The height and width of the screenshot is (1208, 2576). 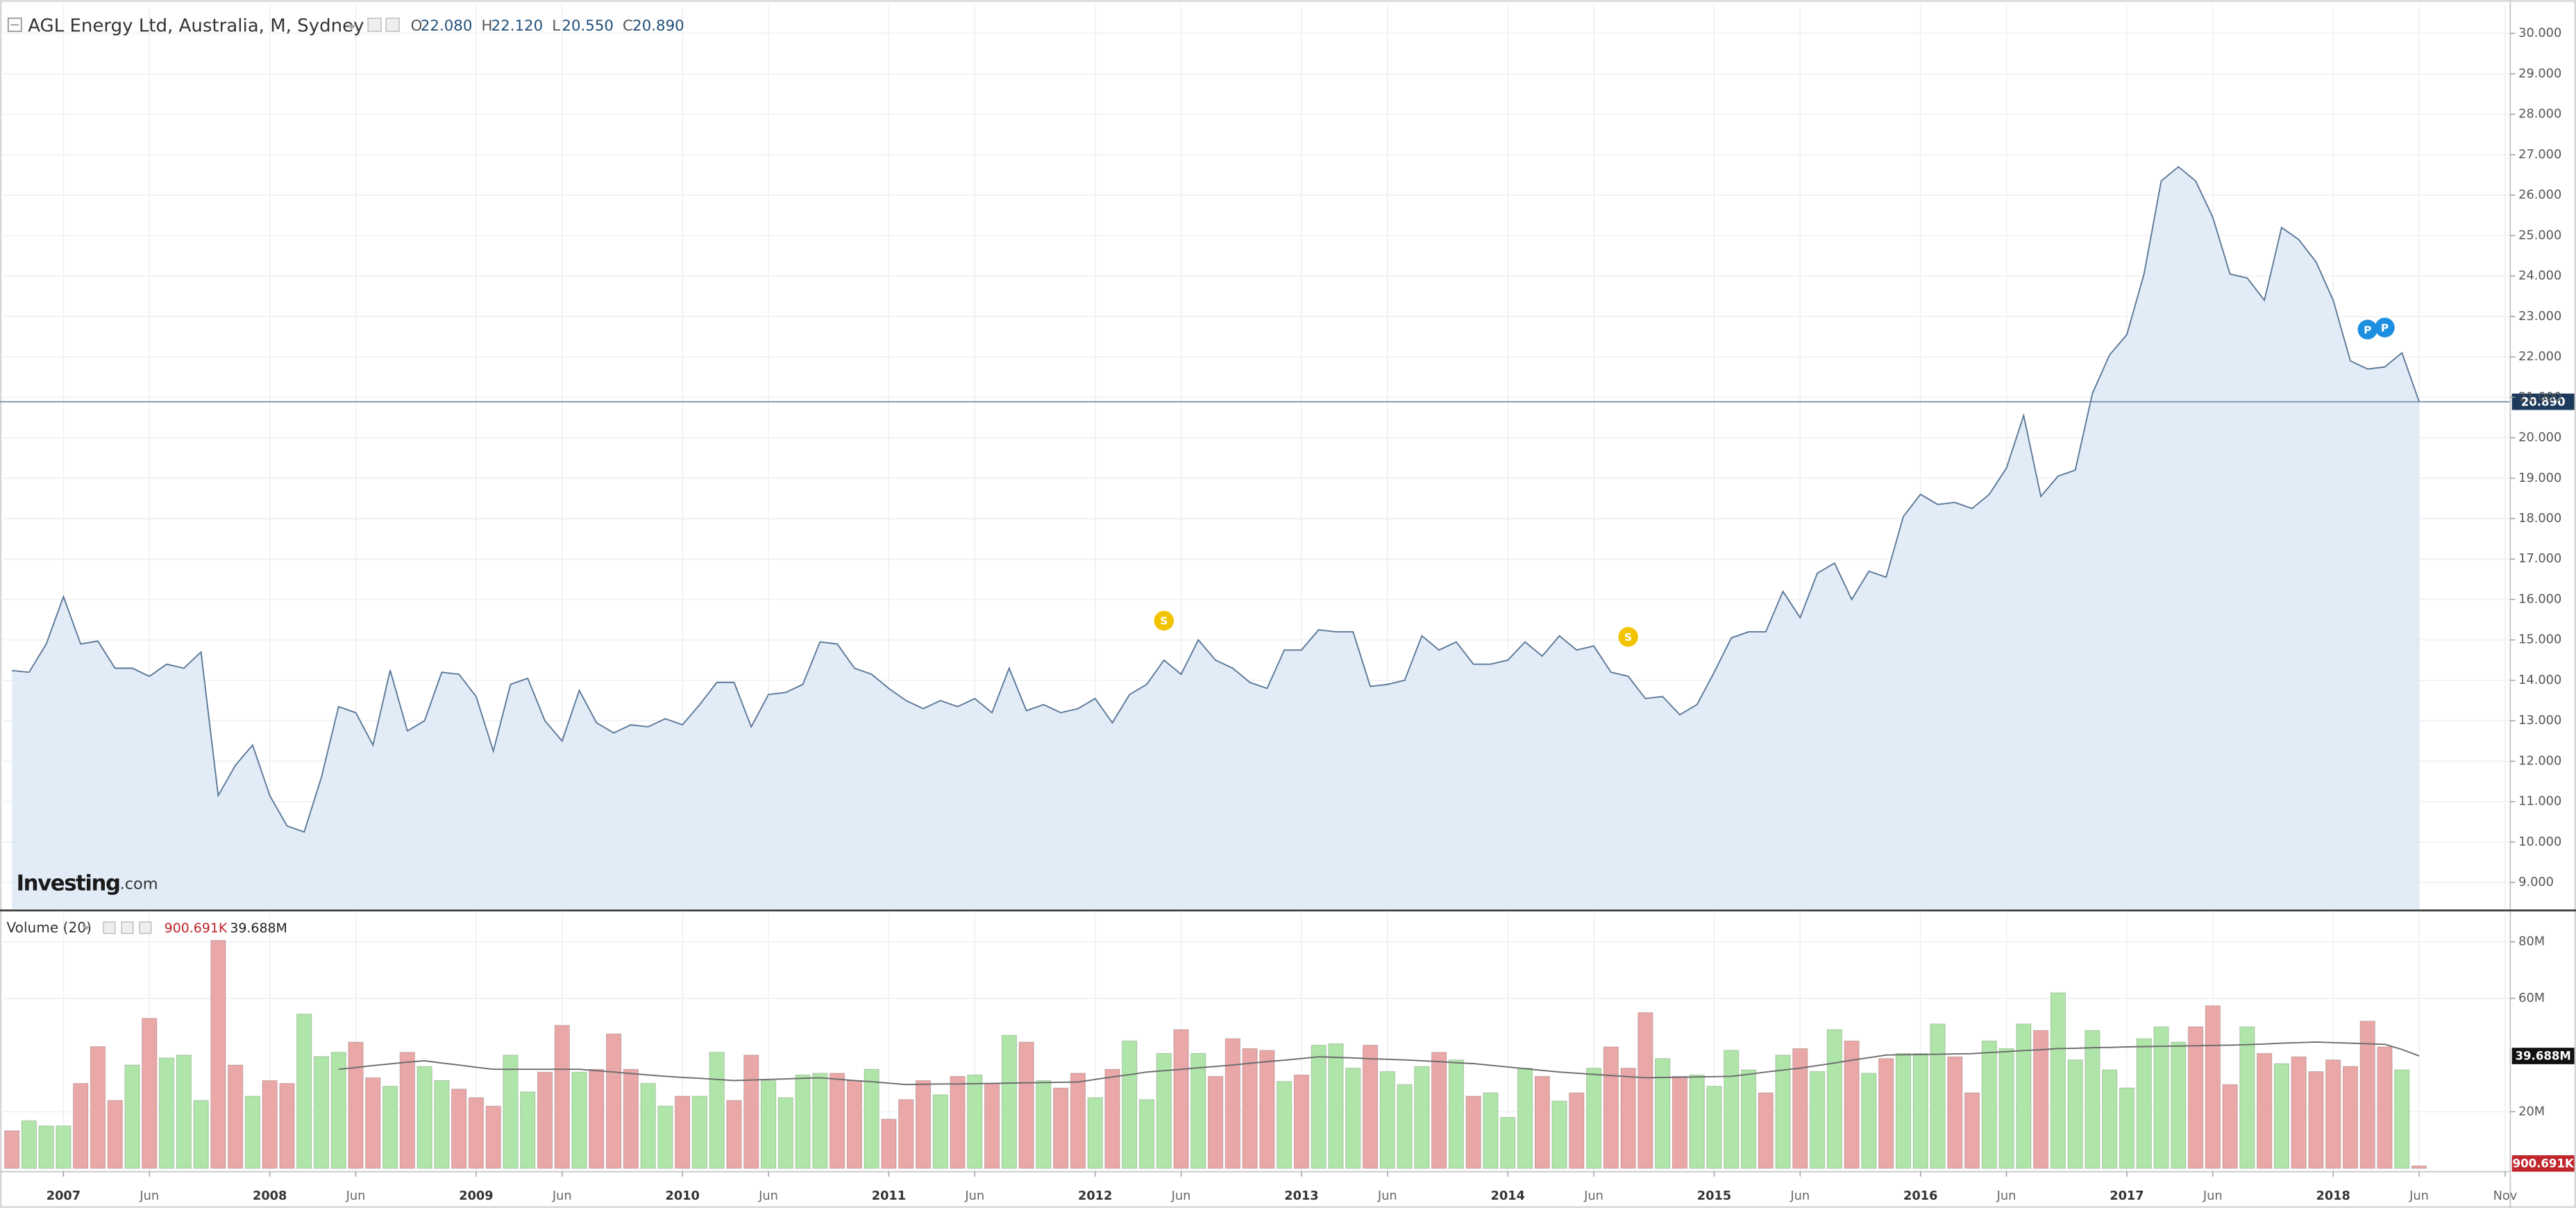 What do you see at coordinates (1714, 1196) in the screenshot?
I see `x-tick-label: 2015` at bounding box center [1714, 1196].